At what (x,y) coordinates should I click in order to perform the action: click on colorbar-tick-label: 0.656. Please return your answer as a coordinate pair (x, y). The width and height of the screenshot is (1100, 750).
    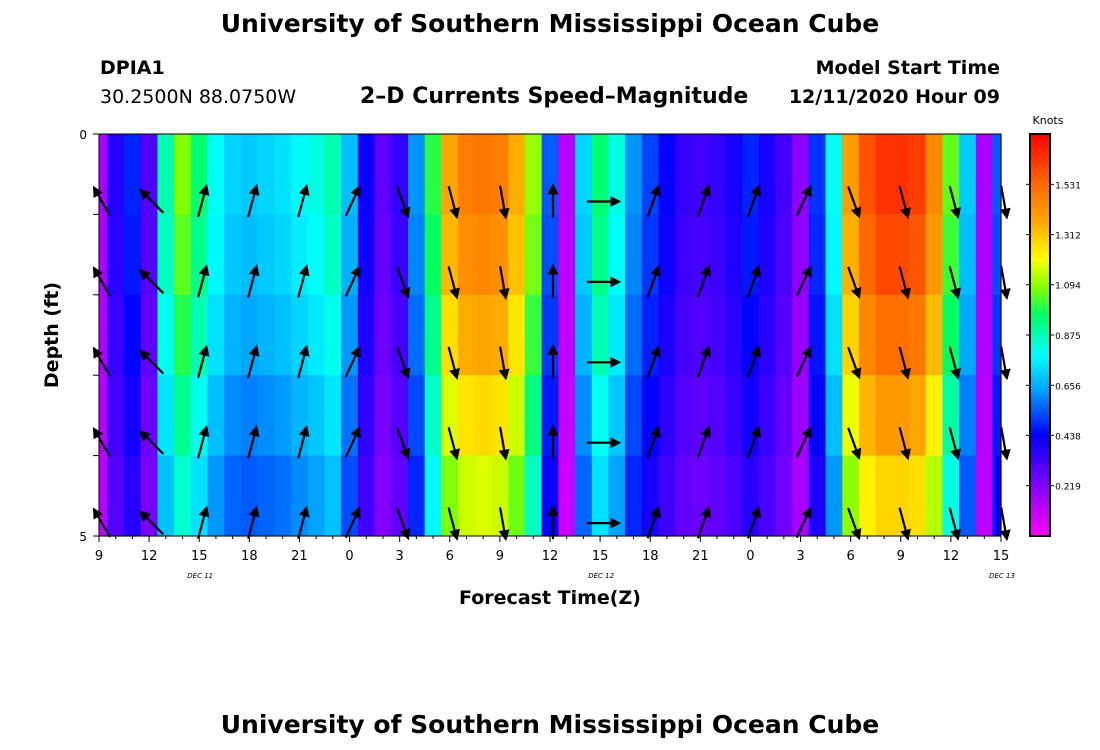
    Looking at the image, I should click on (1068, 387).